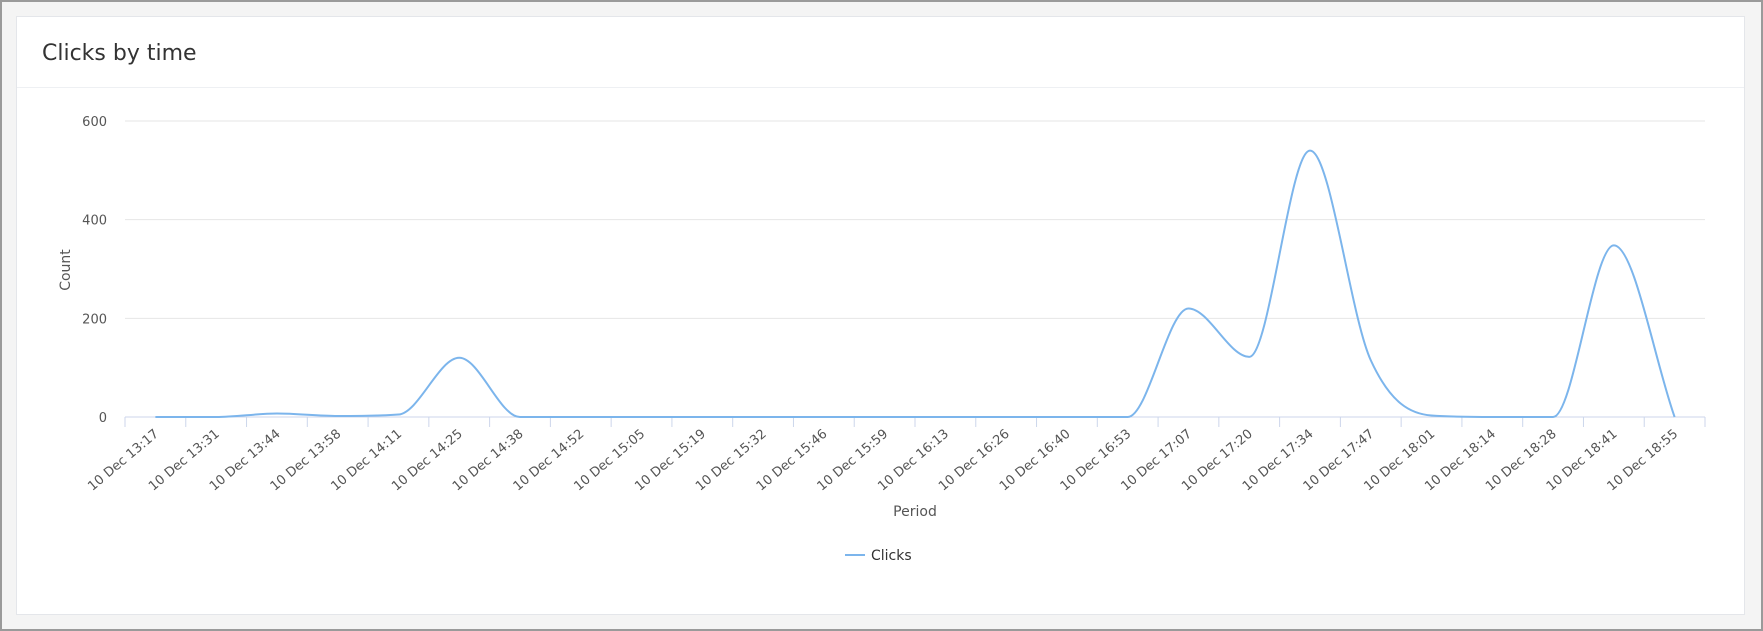  Describe the element at coordinates (94, 319) in the screenshot. I see `y-tick-label: 200` at that location.